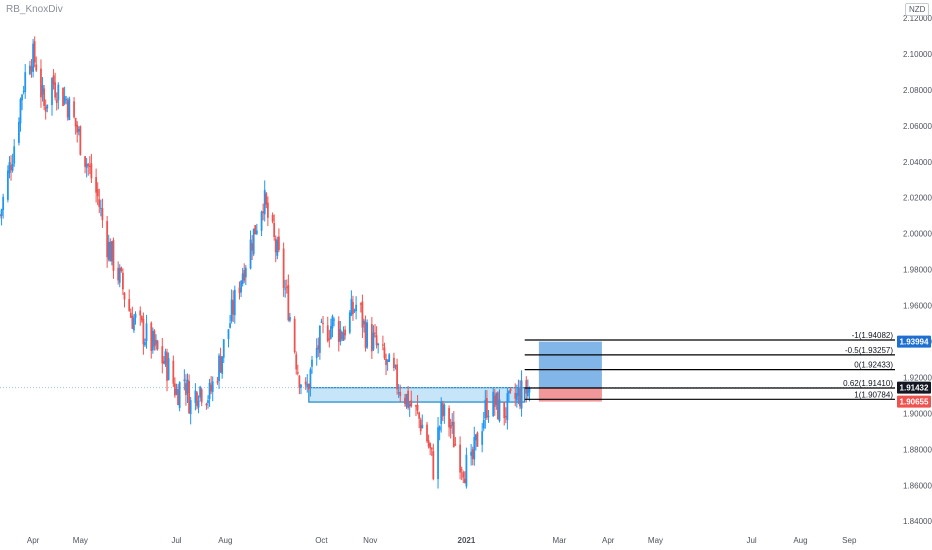 The width and height of the screenshot is (932, 550). Describe the element at coordinates (442, 540) in the screenshot. I see `time-axis: Apr May Jul Aug Oct Nov 2021 Mar Apr May Jul Aug Sep` at that location.